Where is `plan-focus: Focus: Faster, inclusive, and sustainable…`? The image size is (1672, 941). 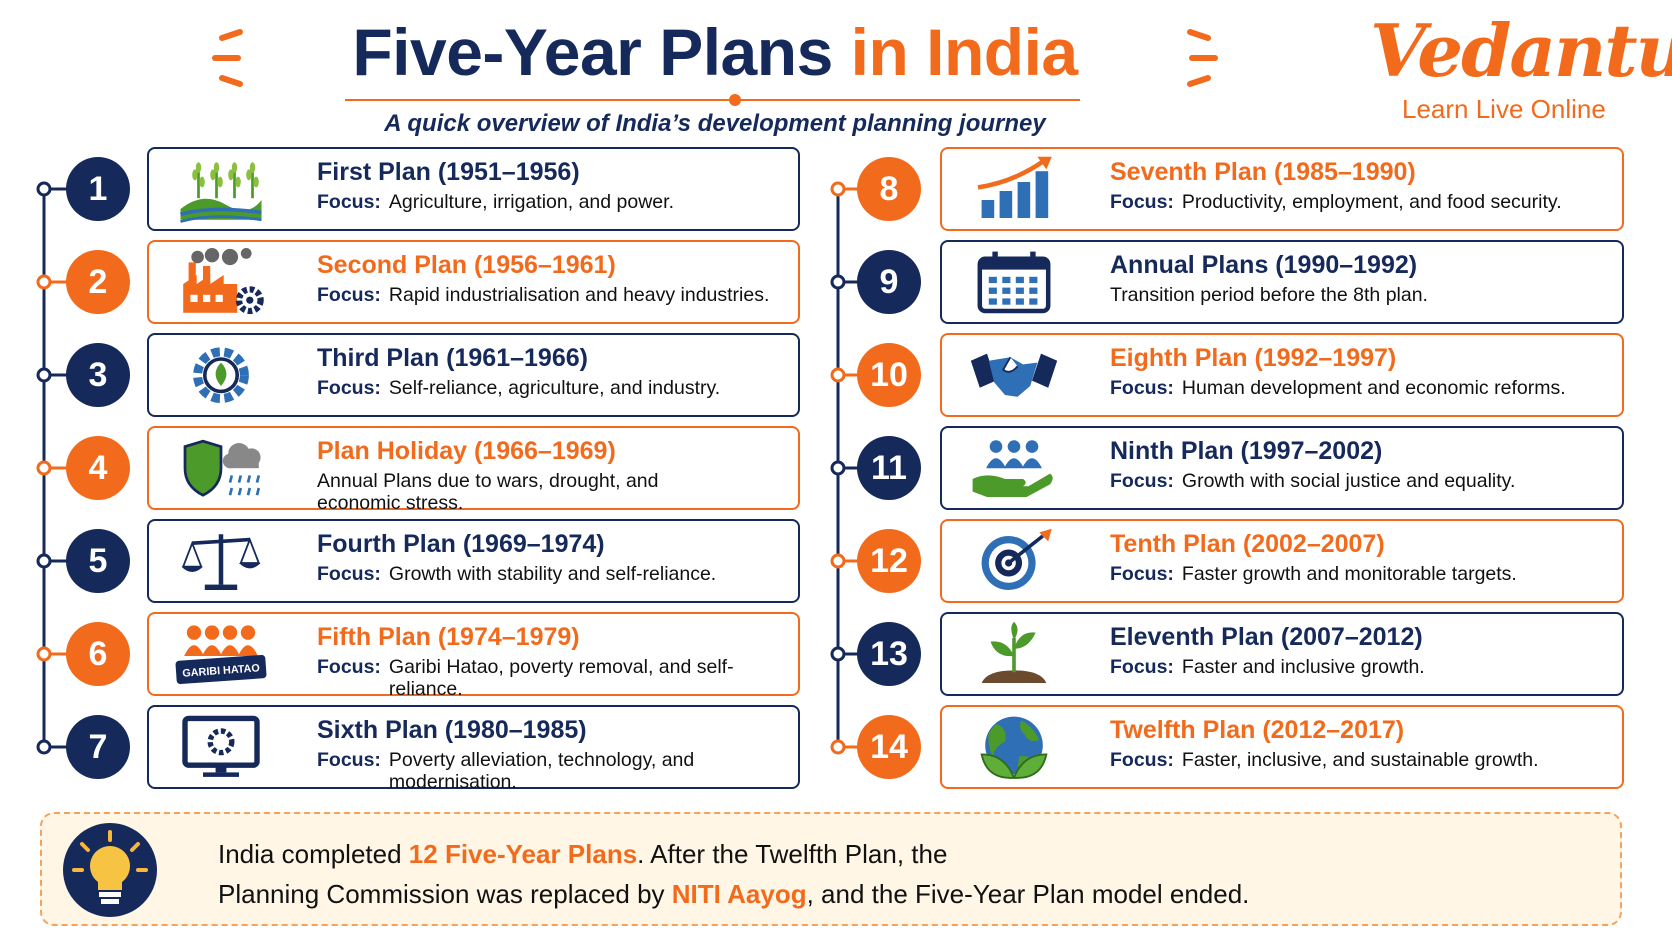 plan-focus: Focus: Faster, inclusive, and sustainable… is located at coordinates (1361, 760).